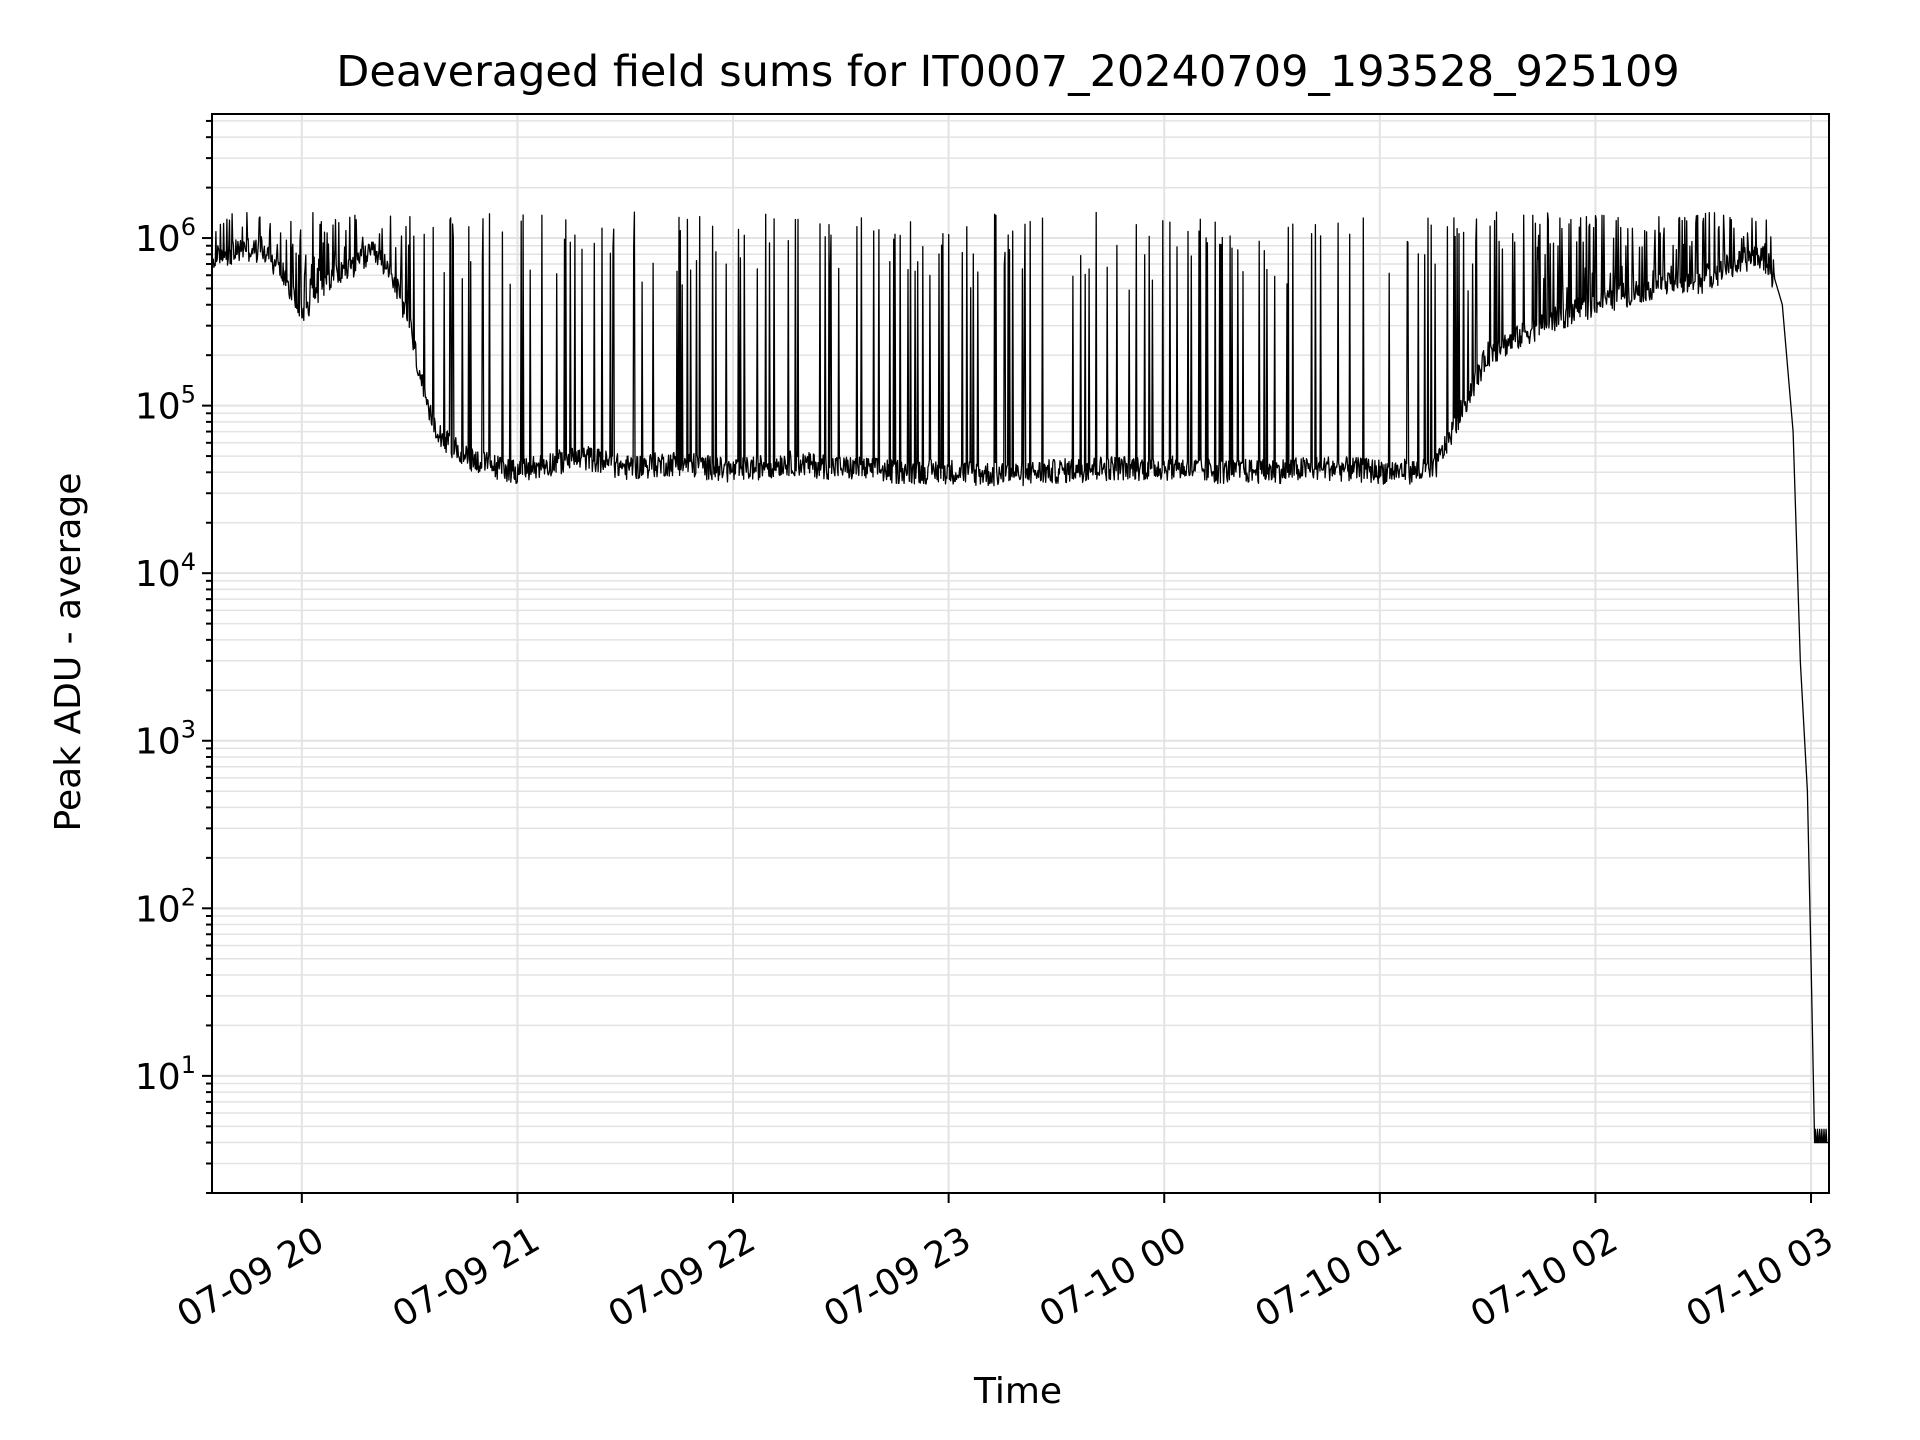  Describe the element at coordinates (165, 1074) in the screenshot. I see `y-tick-label: 10¹` at that location.